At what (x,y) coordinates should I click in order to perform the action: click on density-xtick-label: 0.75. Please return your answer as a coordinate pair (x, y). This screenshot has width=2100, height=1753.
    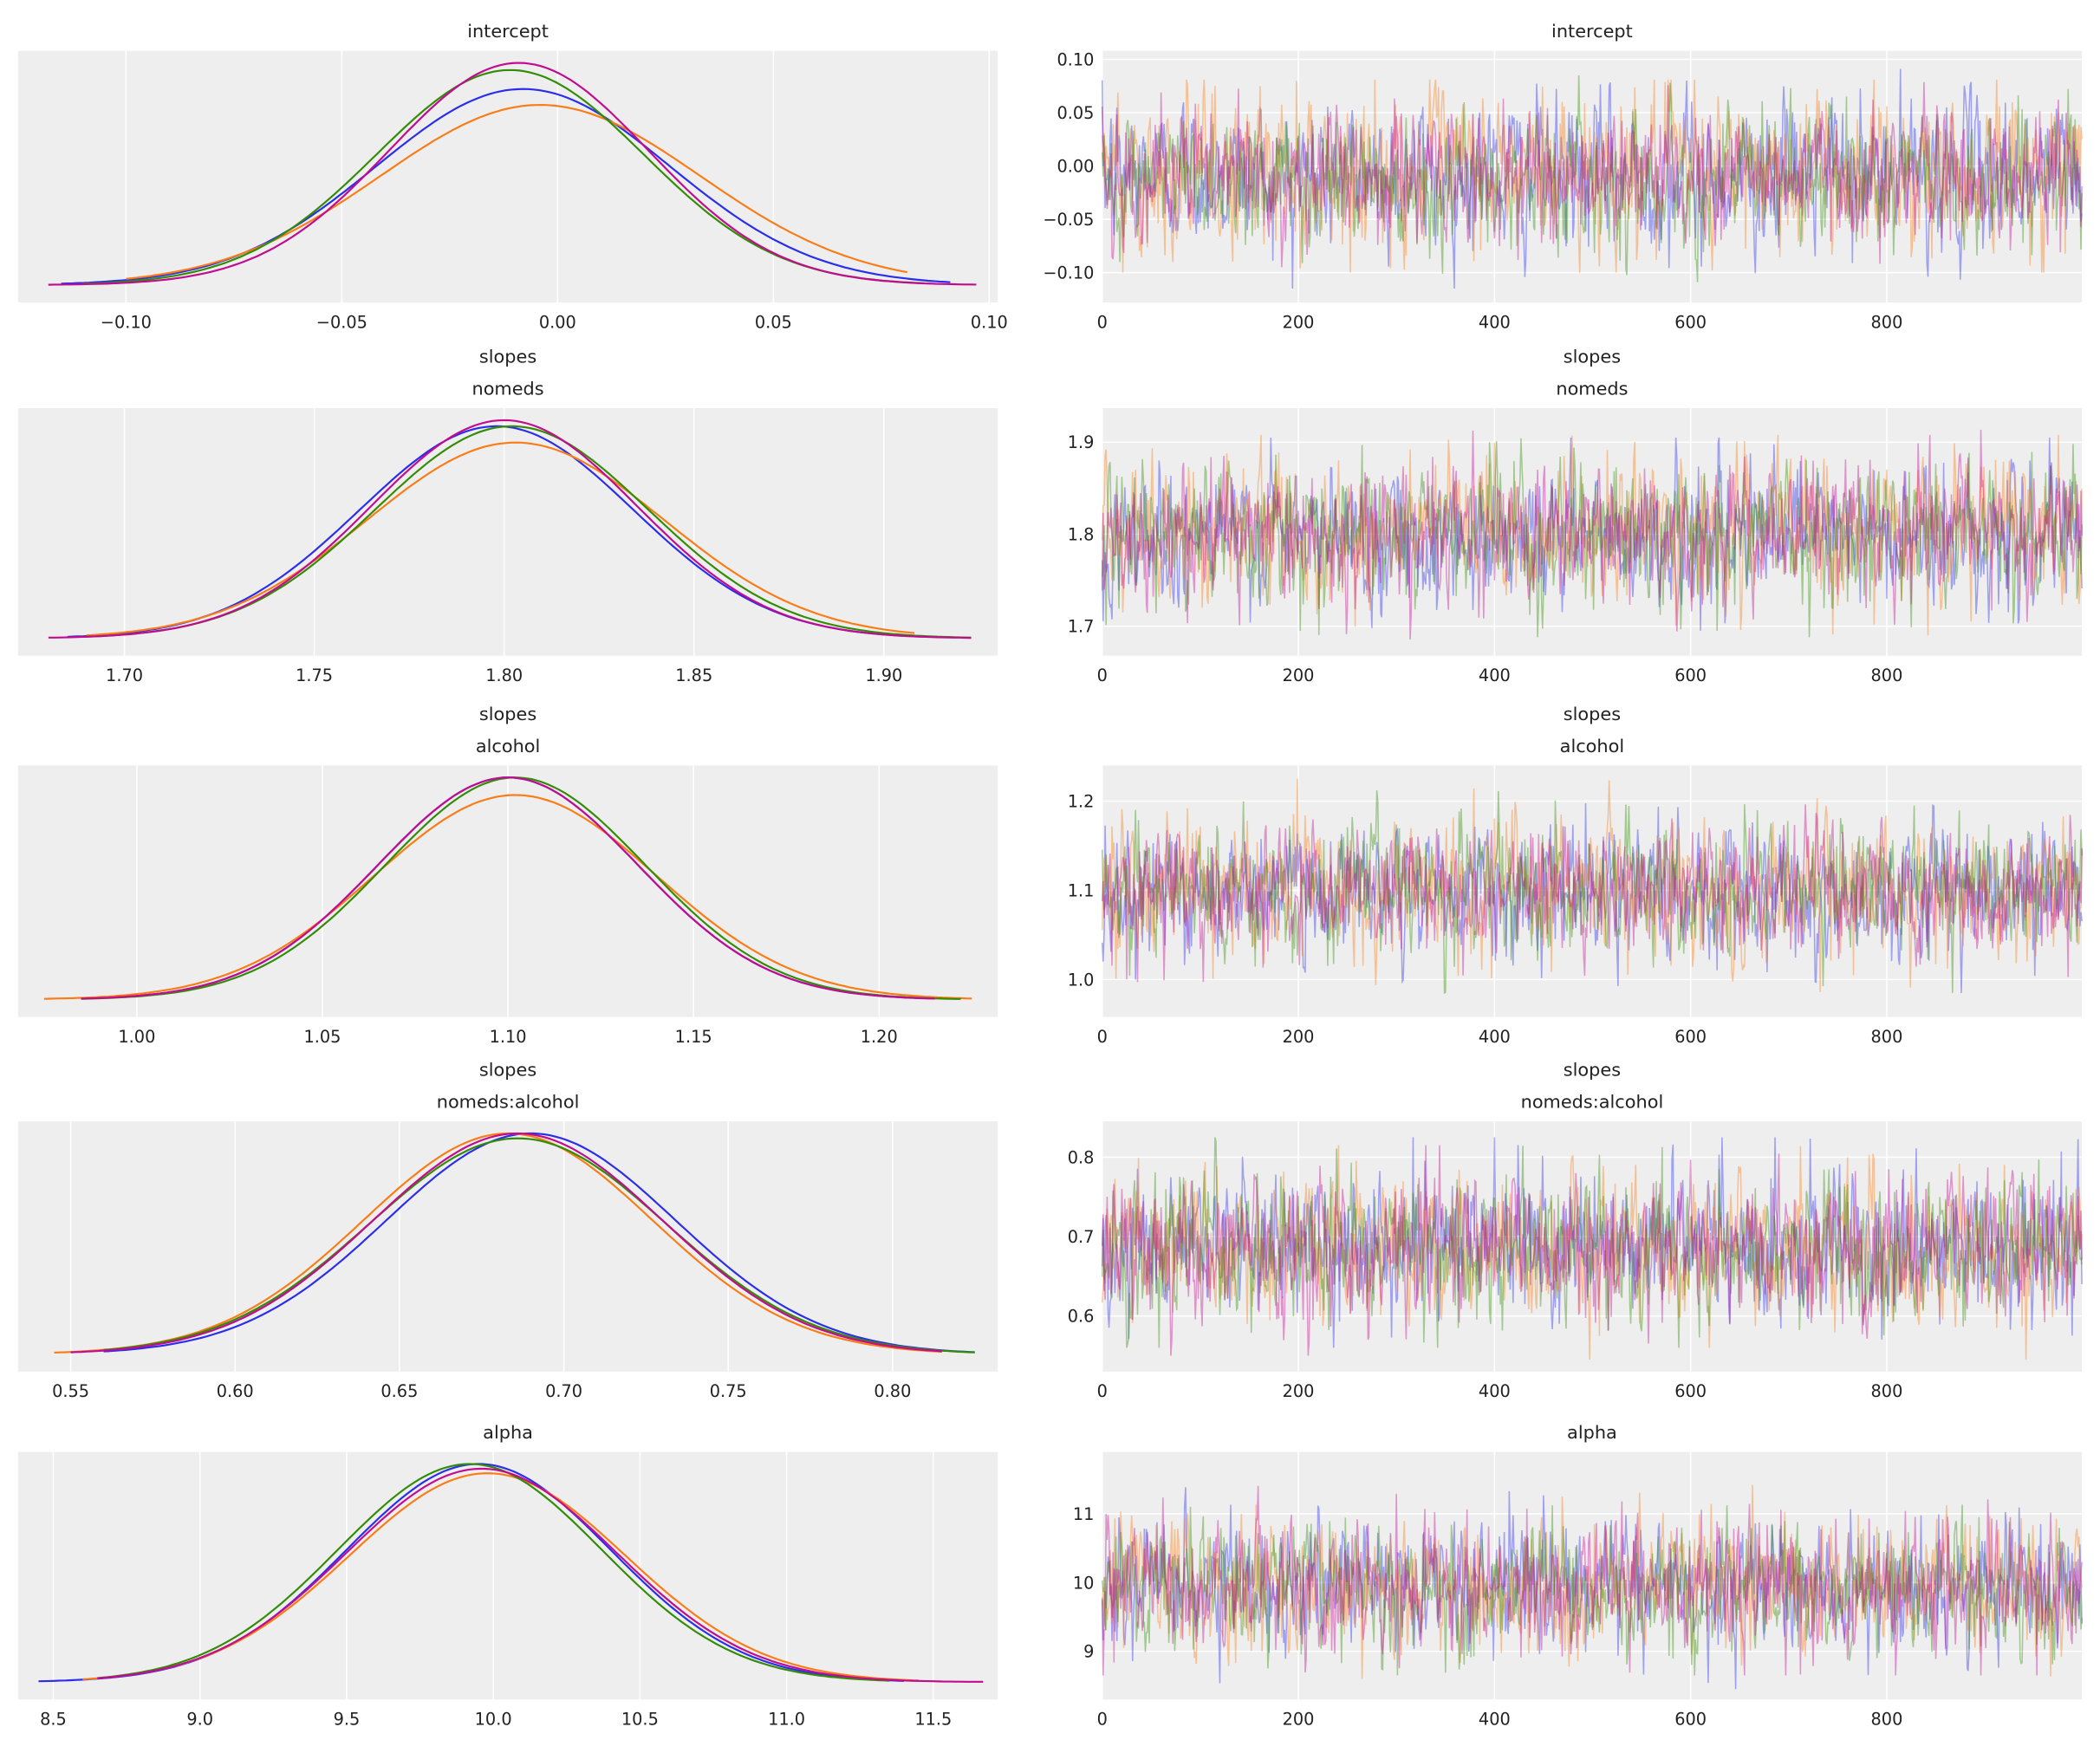
    Looking at the image, I should click on (728, 1391).